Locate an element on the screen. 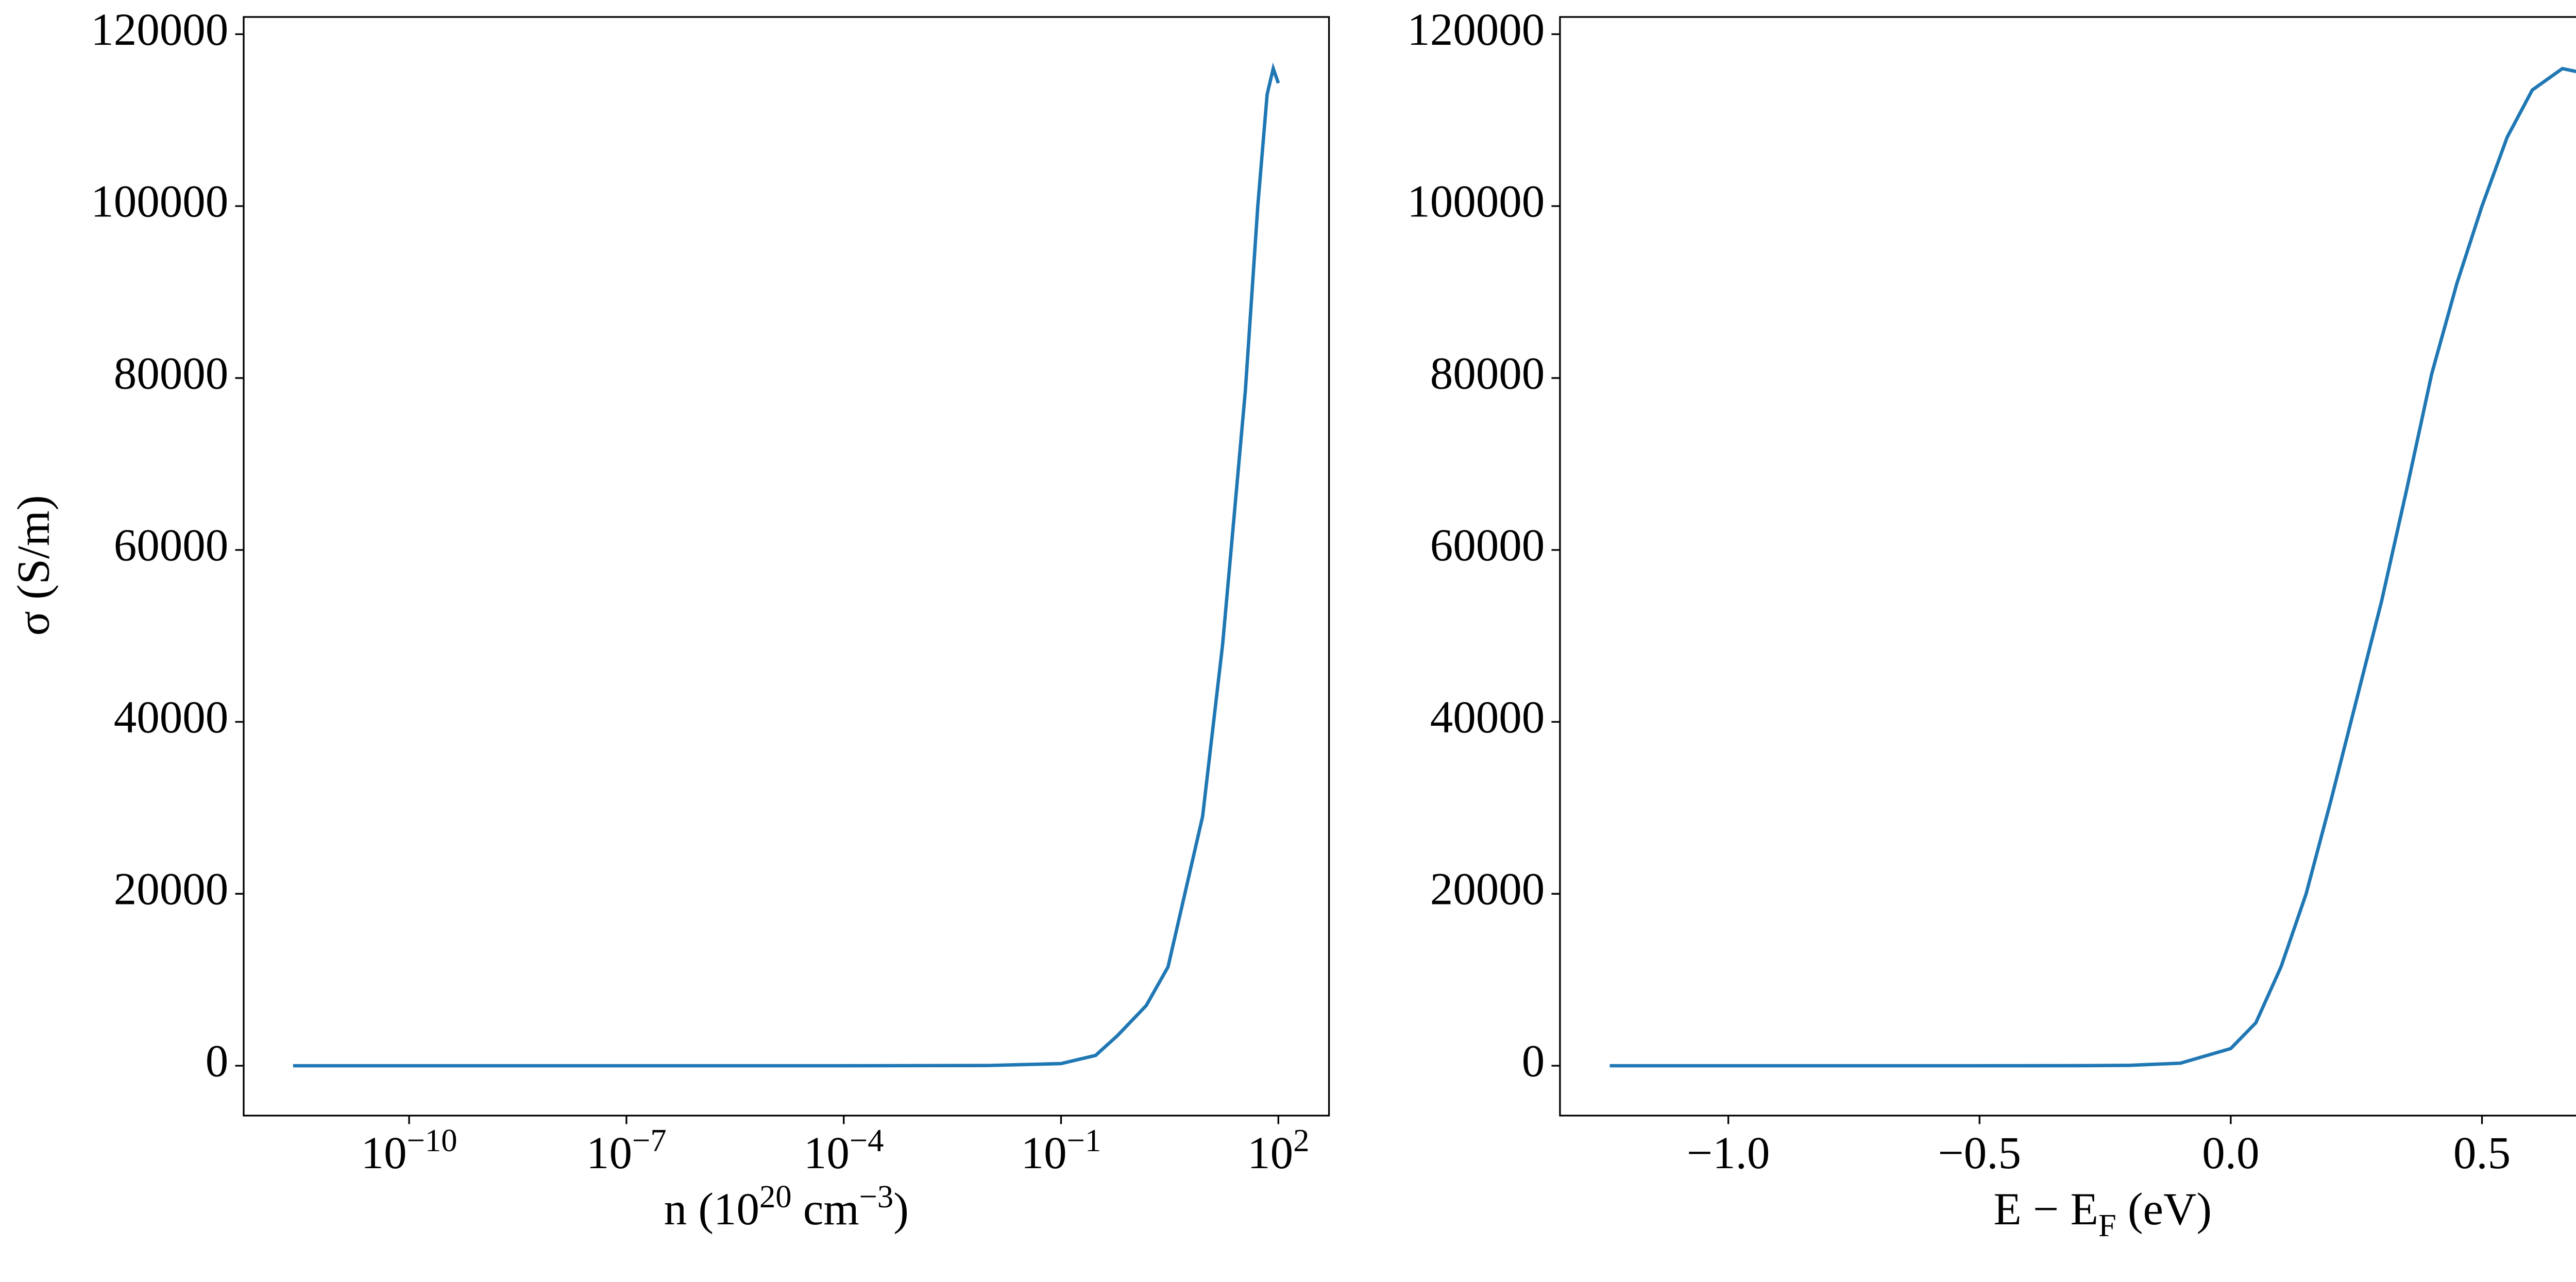  x-tick-label: 10² is located at coordinates (1278, 1150).